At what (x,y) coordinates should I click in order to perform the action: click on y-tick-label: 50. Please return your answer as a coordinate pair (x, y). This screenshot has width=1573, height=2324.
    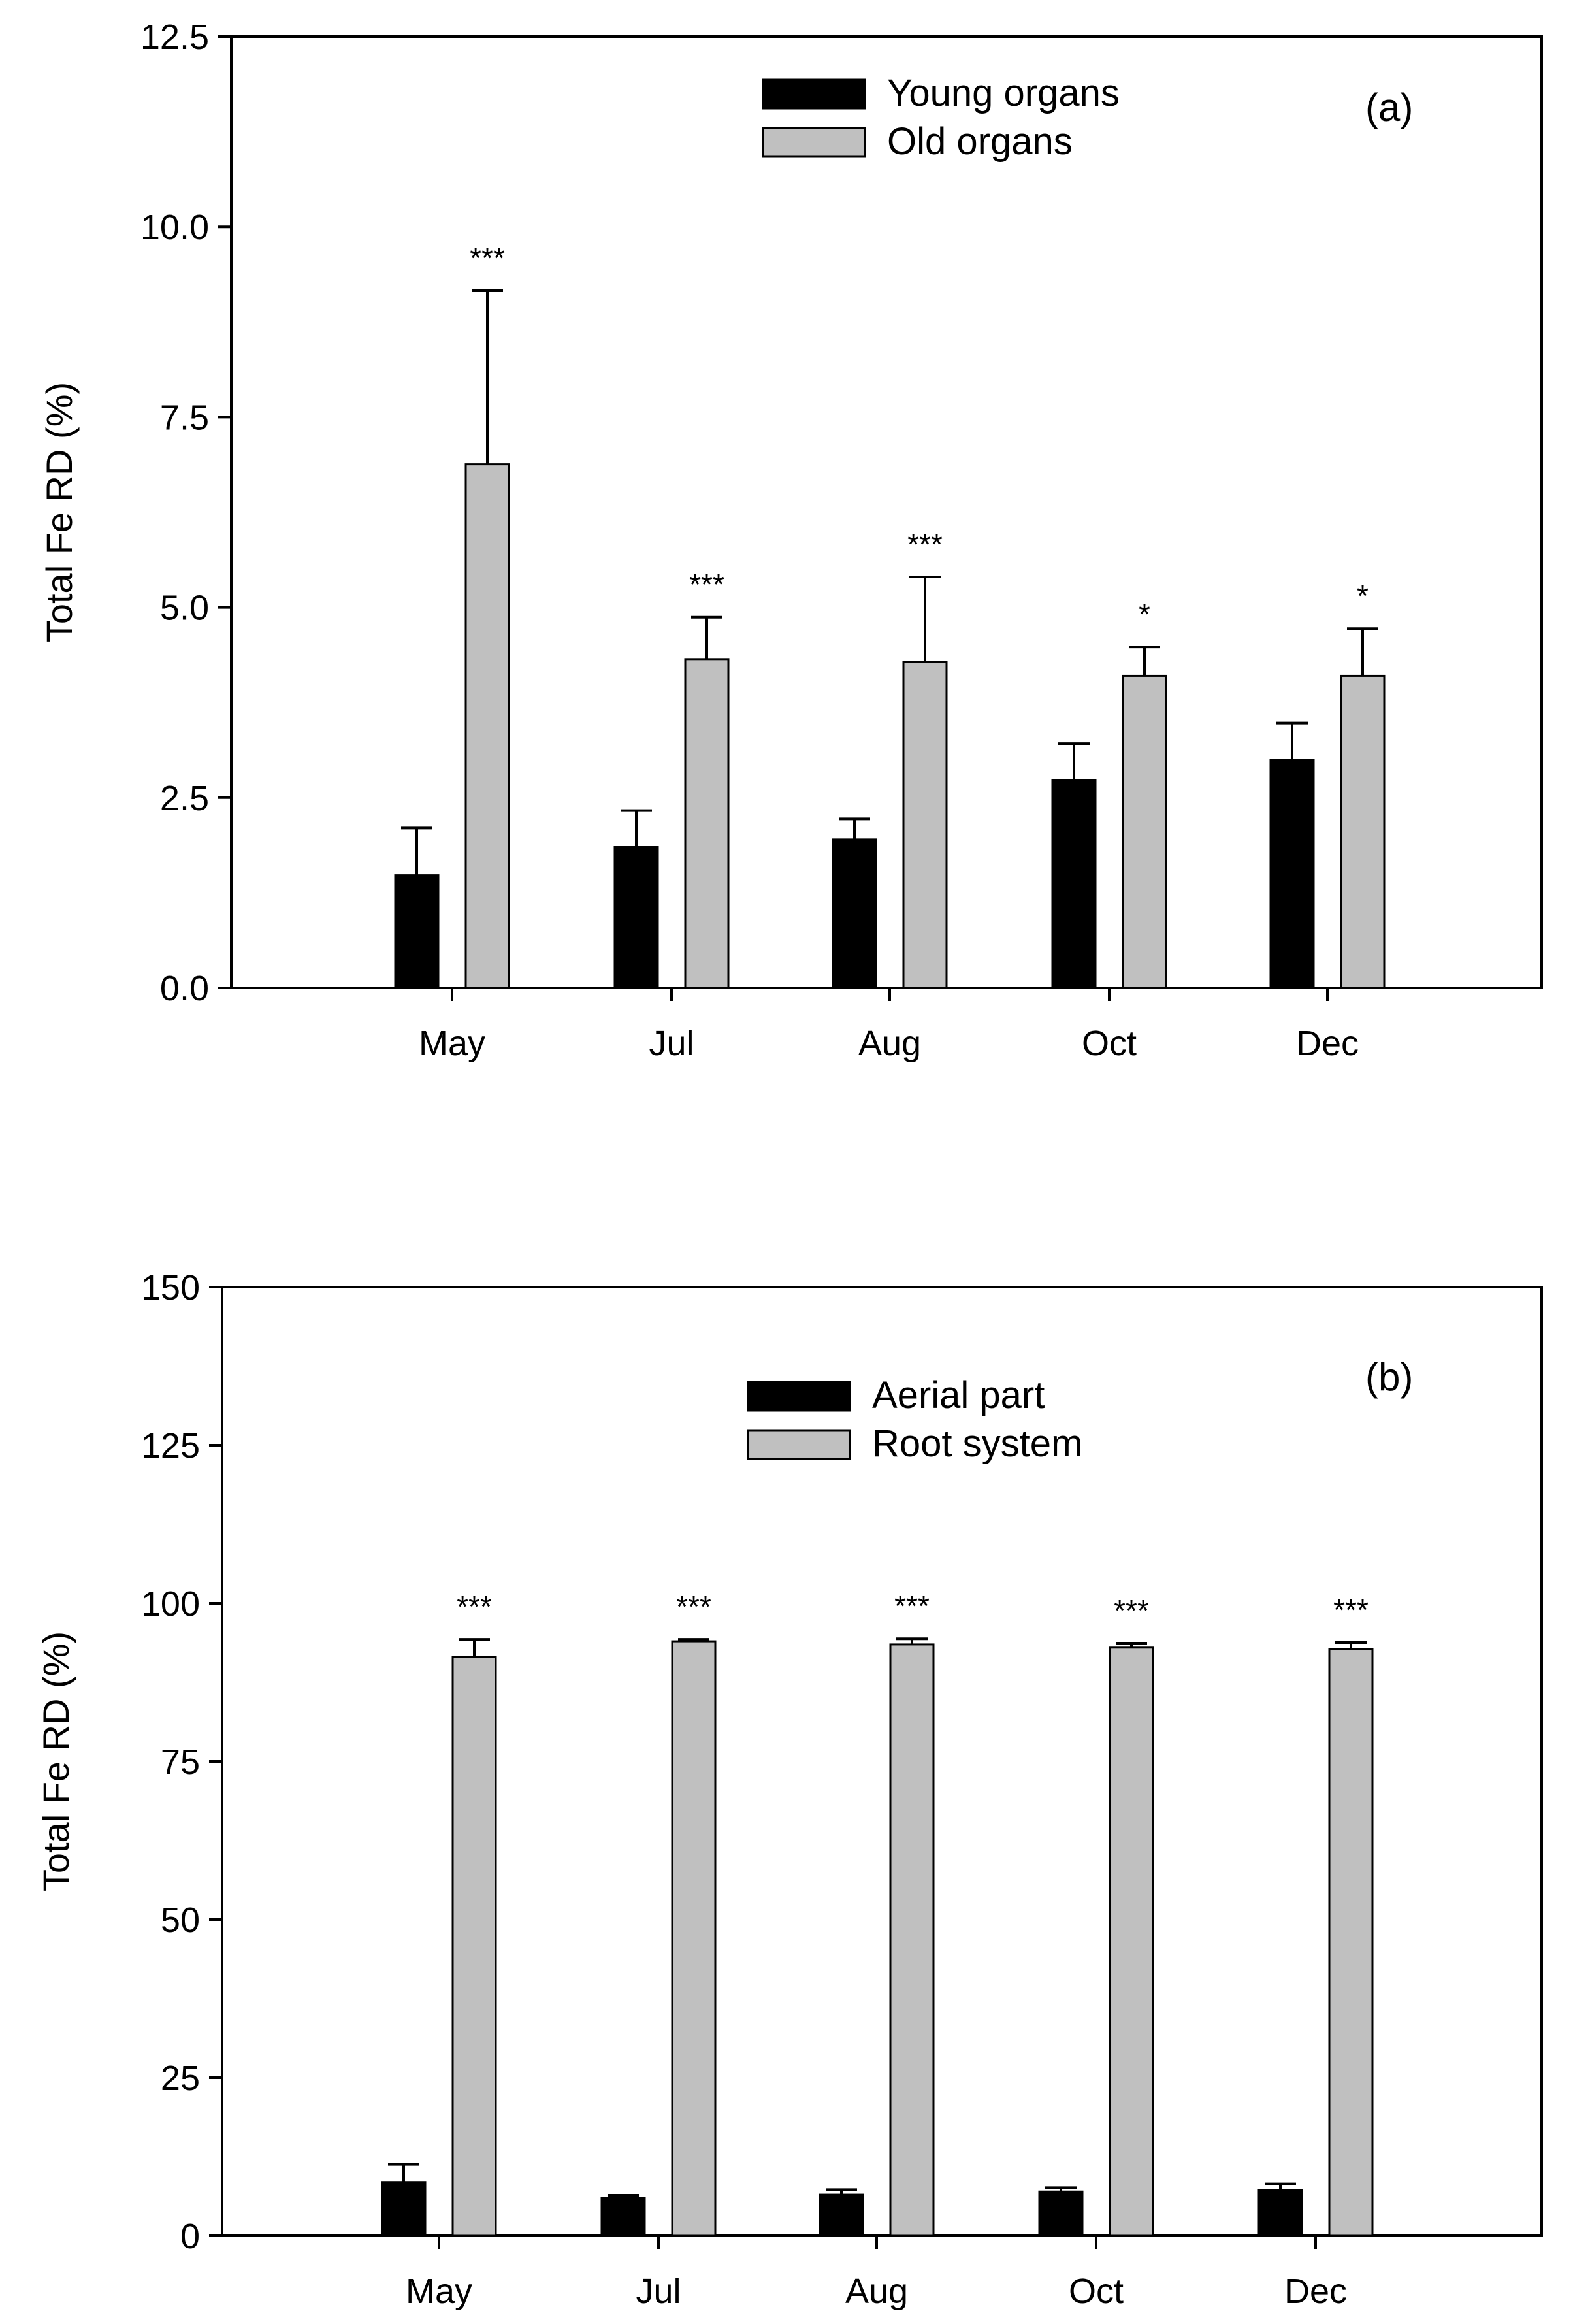
    Looking at the image, I should click on (180, 1920).